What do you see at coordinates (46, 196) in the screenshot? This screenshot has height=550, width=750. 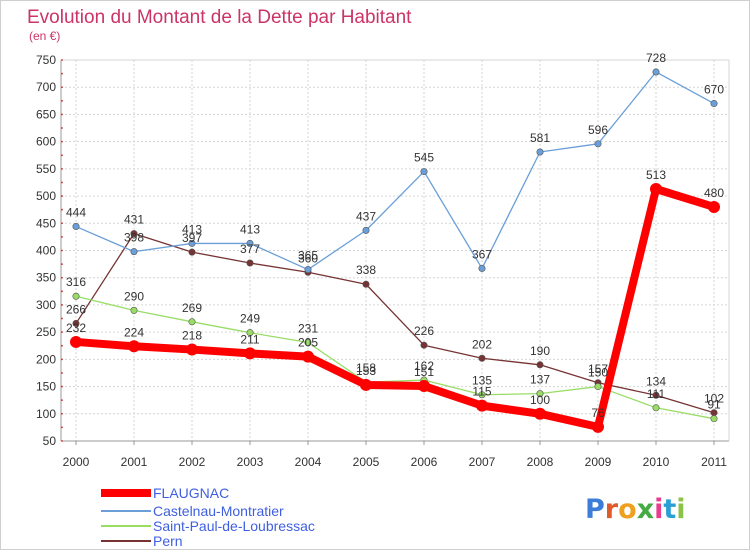 I see `y-tick-label: 500` at bounding box center [46, 196].